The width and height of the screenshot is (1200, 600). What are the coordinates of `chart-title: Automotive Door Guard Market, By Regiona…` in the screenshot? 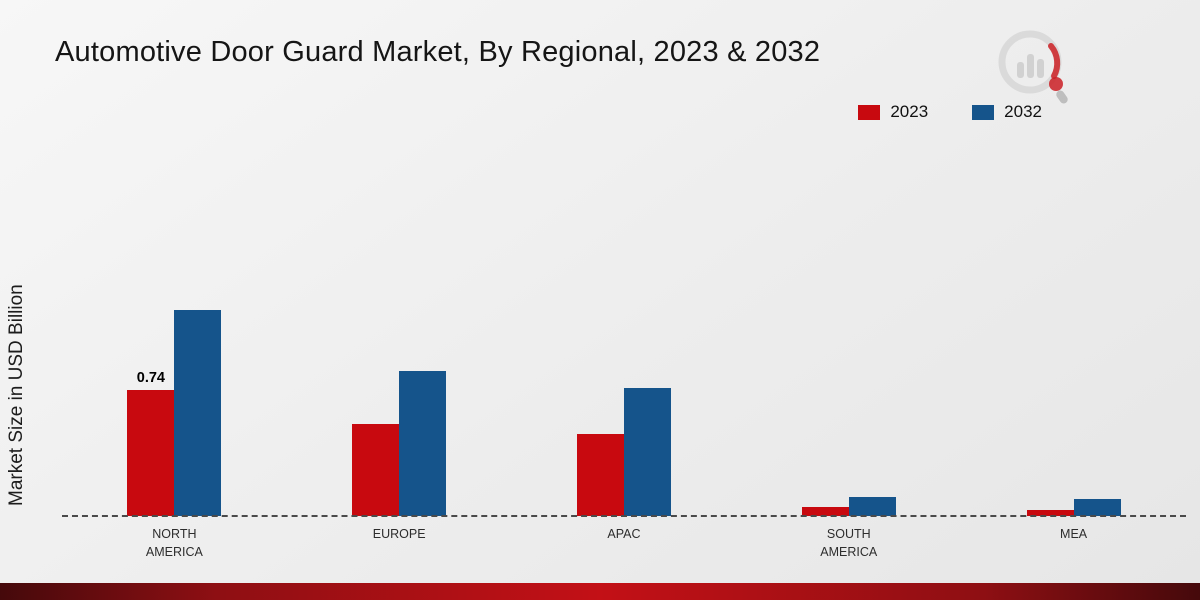 It's located at (438, 52).